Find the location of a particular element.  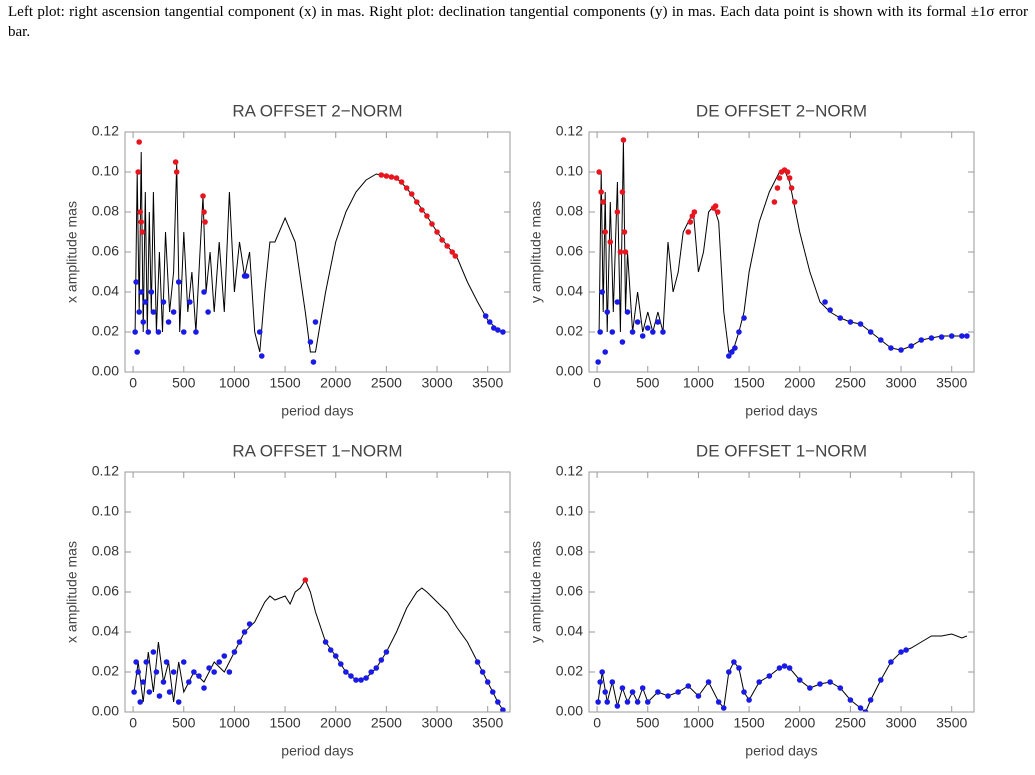

x-tick-label: 1000 is located at coordinates (698, 383).